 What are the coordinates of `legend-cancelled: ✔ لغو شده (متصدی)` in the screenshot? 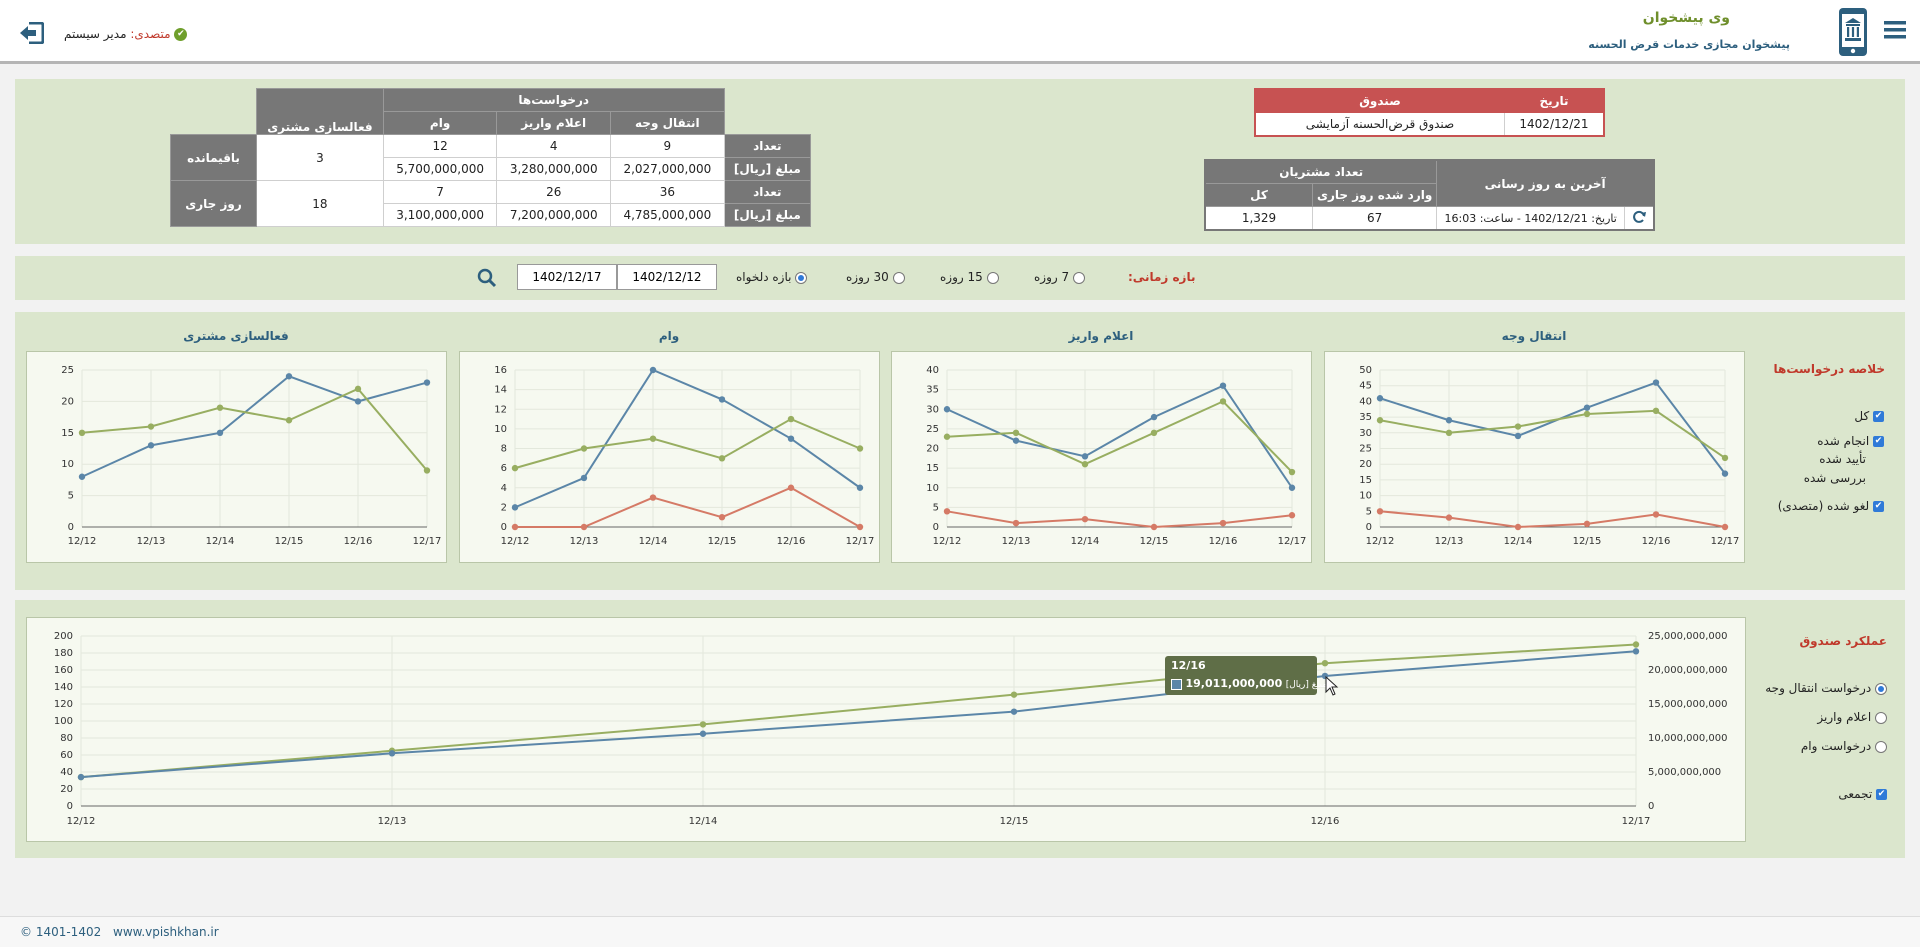 It's located at (1831, 506).